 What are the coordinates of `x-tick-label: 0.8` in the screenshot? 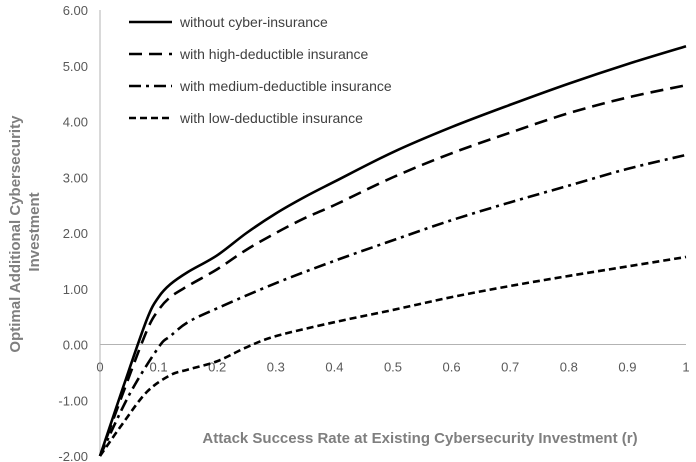 It's located at (569, 367).